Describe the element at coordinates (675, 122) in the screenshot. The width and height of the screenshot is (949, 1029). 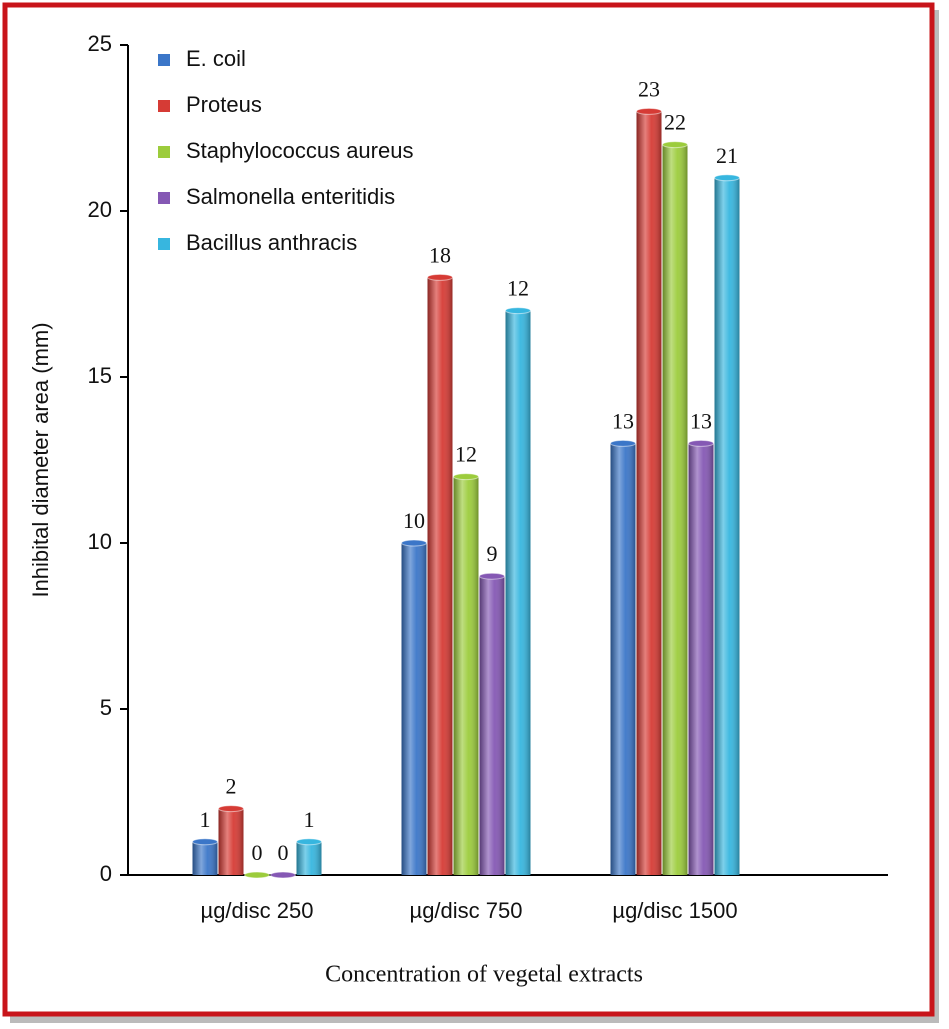
I see `data-label: 22` at that location.